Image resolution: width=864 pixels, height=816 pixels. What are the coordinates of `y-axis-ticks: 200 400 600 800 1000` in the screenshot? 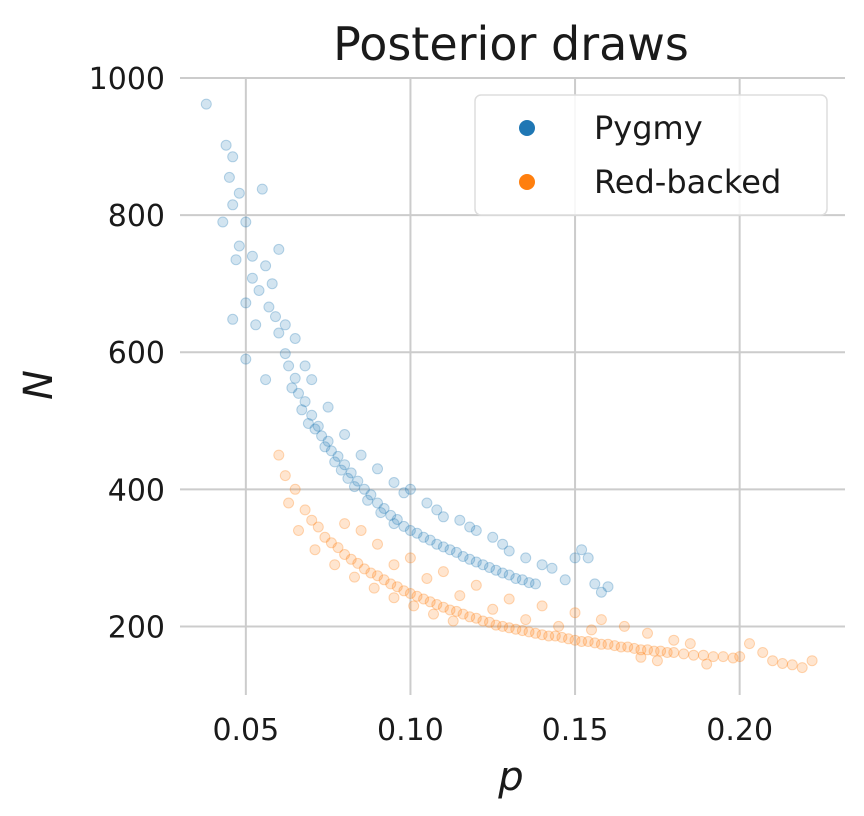 It's located at (127, 353).